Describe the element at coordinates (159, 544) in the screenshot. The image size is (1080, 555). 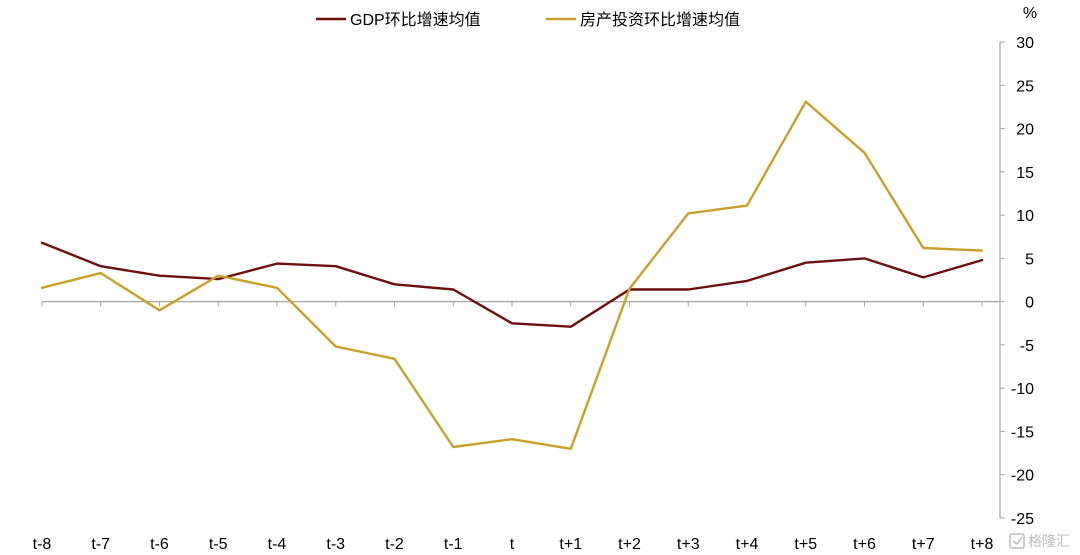
I see `x-tick-label: t-6` at that location.